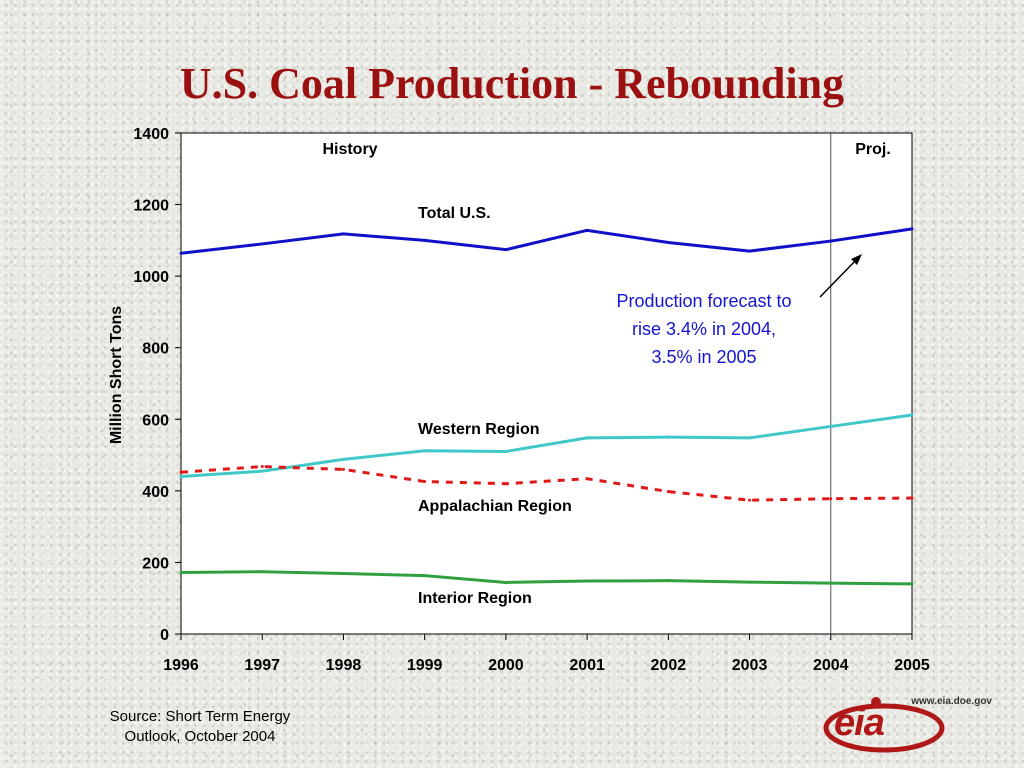 The width and height of the screenshot is (1024, 768). What do you see at coordinates (512, 83) in the screenshot?
I see `slide-title: U.S. Coal Production - Rebounding` at bounding box center [512, 83].